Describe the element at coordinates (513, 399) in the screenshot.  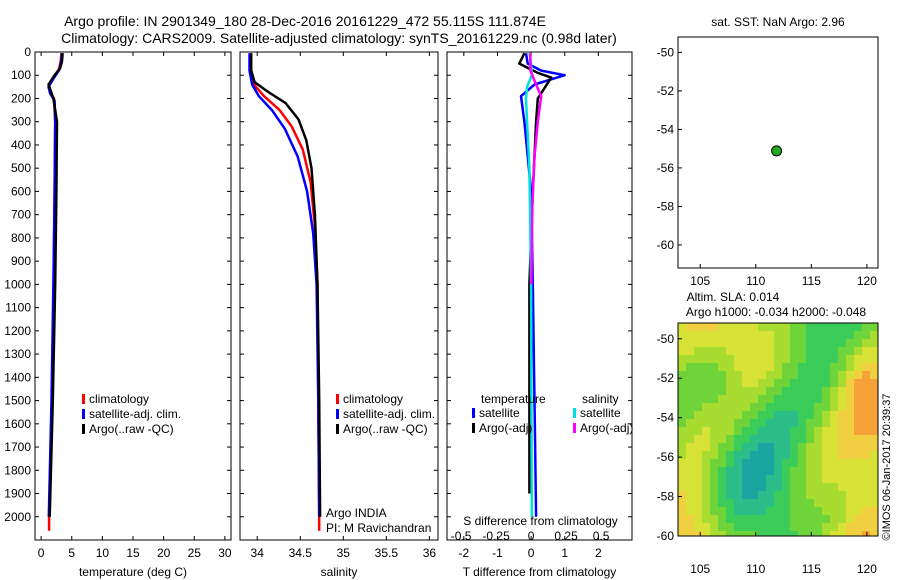
I see `legend-title-temperature: temperature` at that location.